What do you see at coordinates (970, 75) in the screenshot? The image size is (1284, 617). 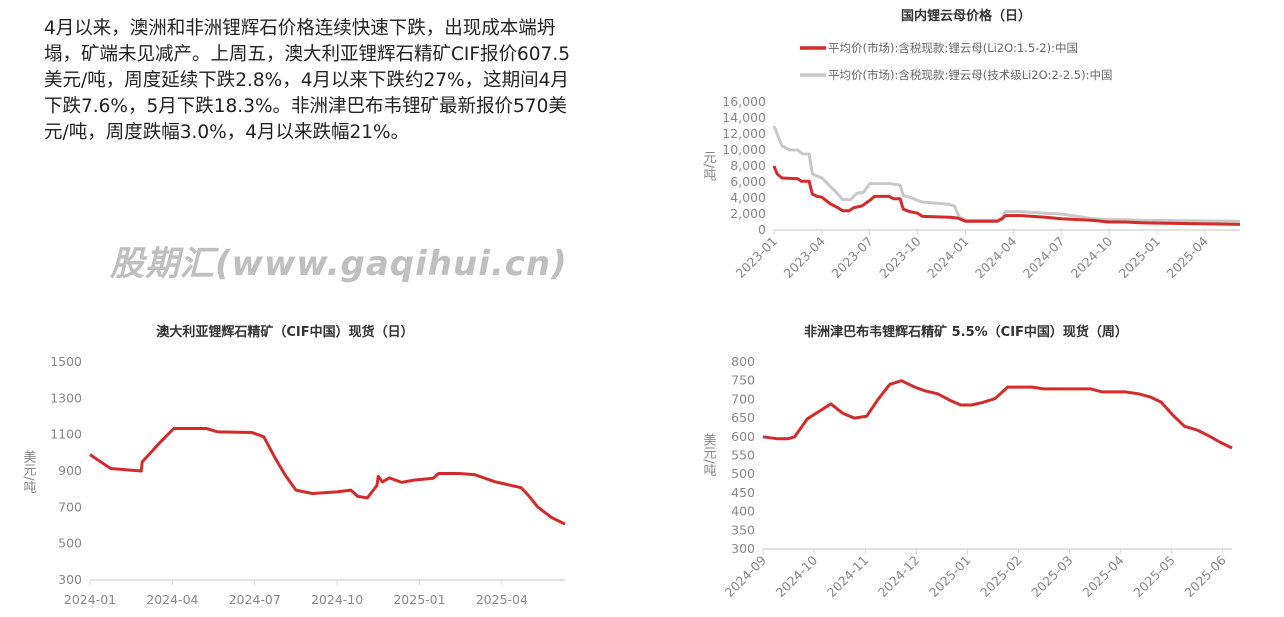 I see `legend-label: 平均价(市场):含税现款:锂云母(技术级Li2O:2-2.5):中国` at bounding box center [970, 75].